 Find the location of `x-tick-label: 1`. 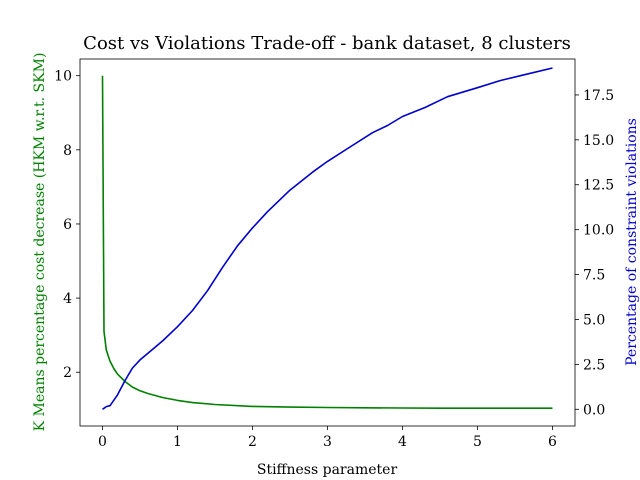

x-tick-label: 1 is located at coordinates (177, 442).